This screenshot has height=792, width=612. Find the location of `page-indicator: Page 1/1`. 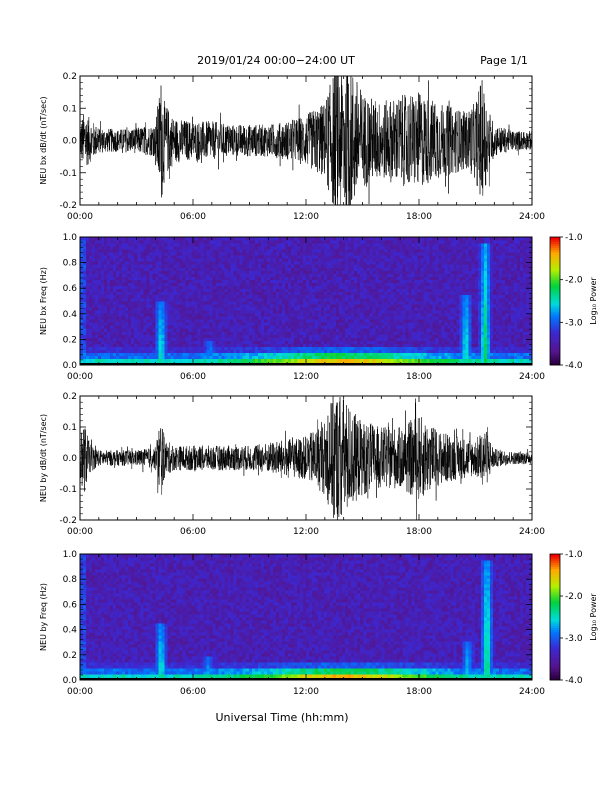

page-indicator: Page 1/1 is located at coordinates (504, 60).